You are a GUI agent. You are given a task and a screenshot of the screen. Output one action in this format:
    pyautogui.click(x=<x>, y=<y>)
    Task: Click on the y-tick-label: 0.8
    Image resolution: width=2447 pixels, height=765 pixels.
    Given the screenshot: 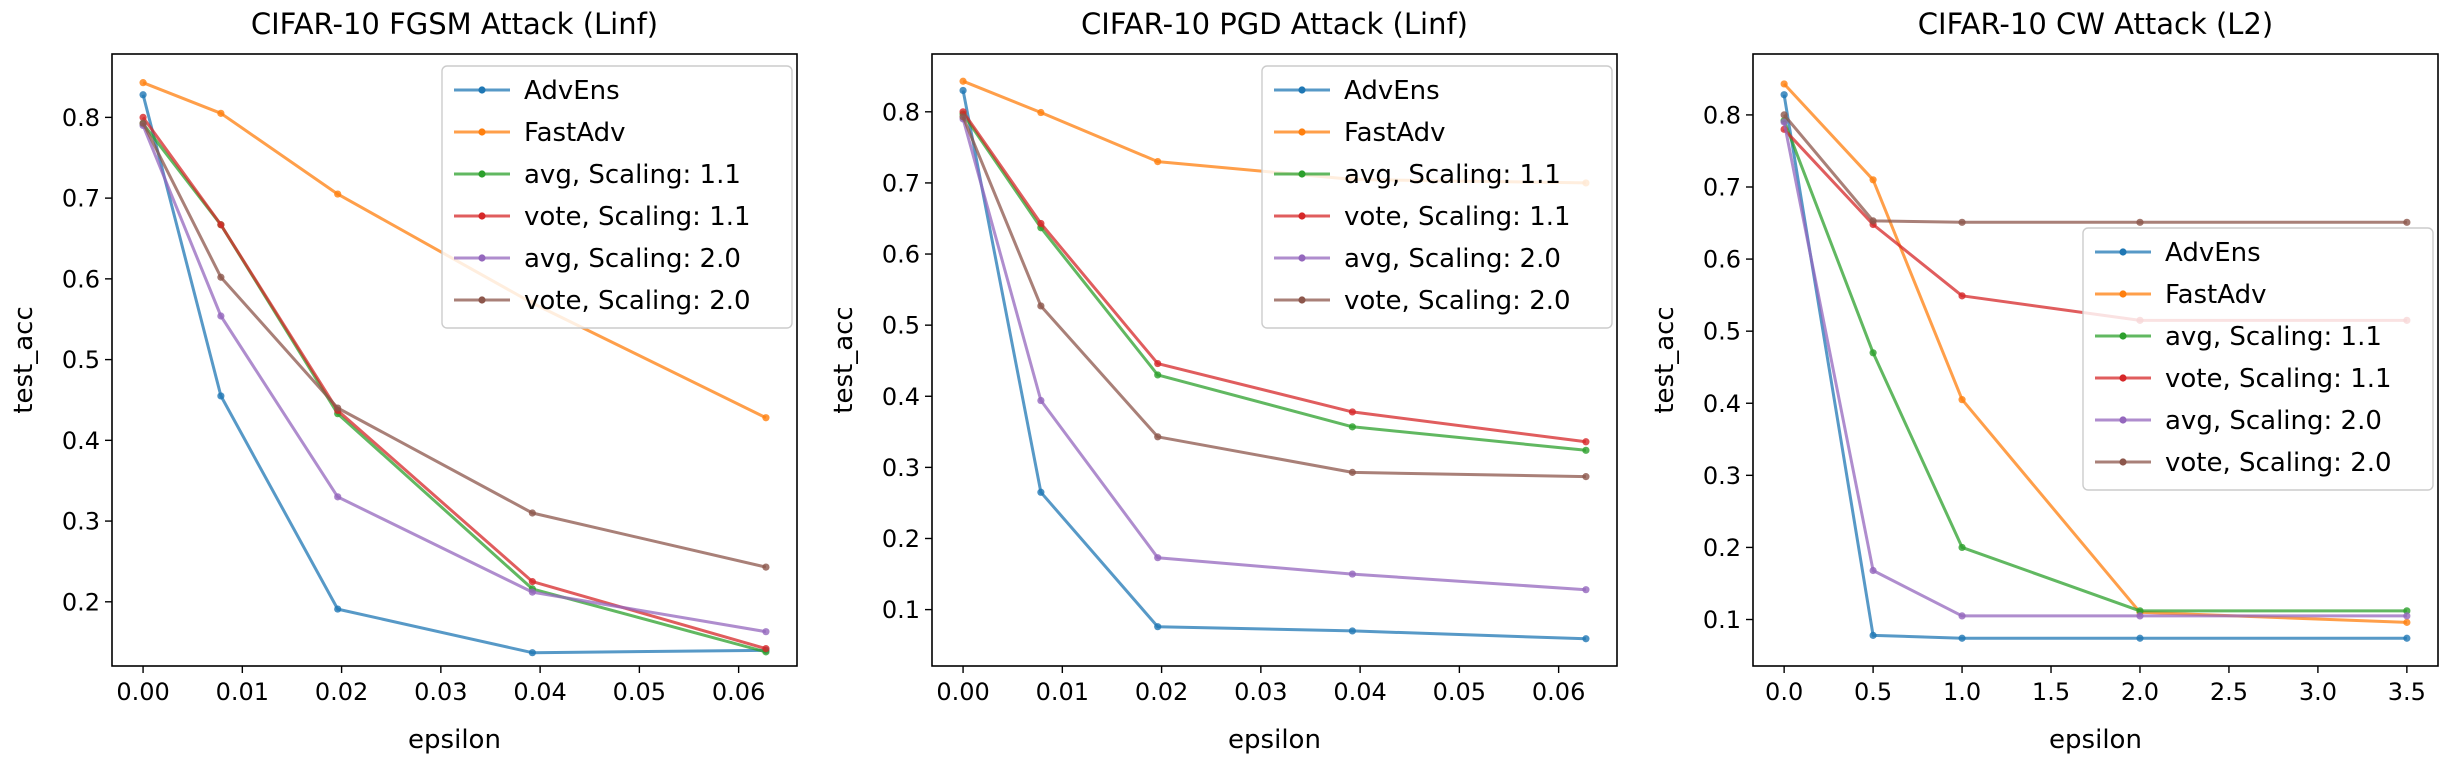 What is the action you would take?
    pyautogui.click(x=901, y=112)
    